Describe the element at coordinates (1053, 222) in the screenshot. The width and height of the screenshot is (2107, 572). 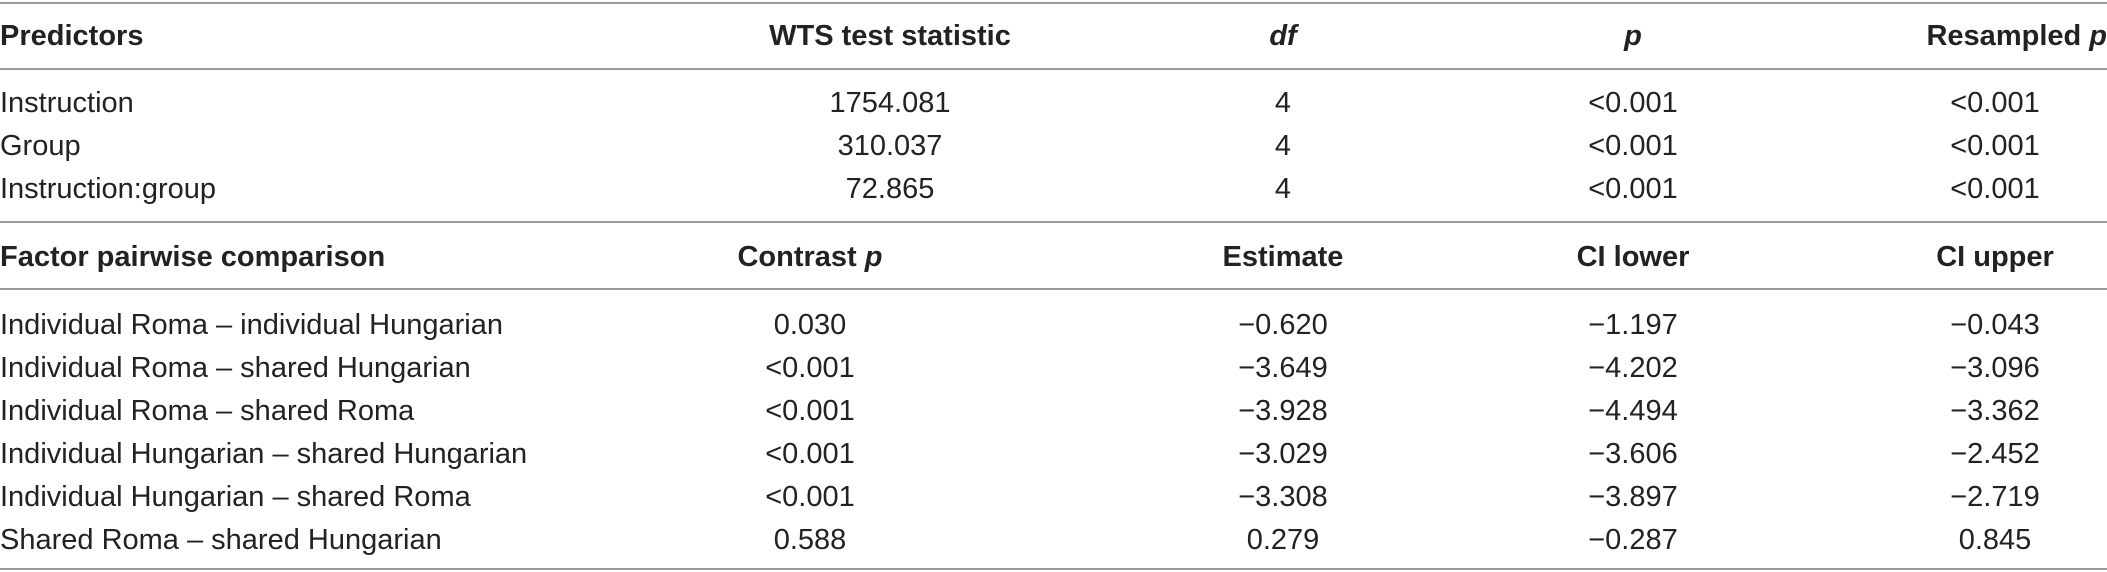
I see `section-rule` at that location.